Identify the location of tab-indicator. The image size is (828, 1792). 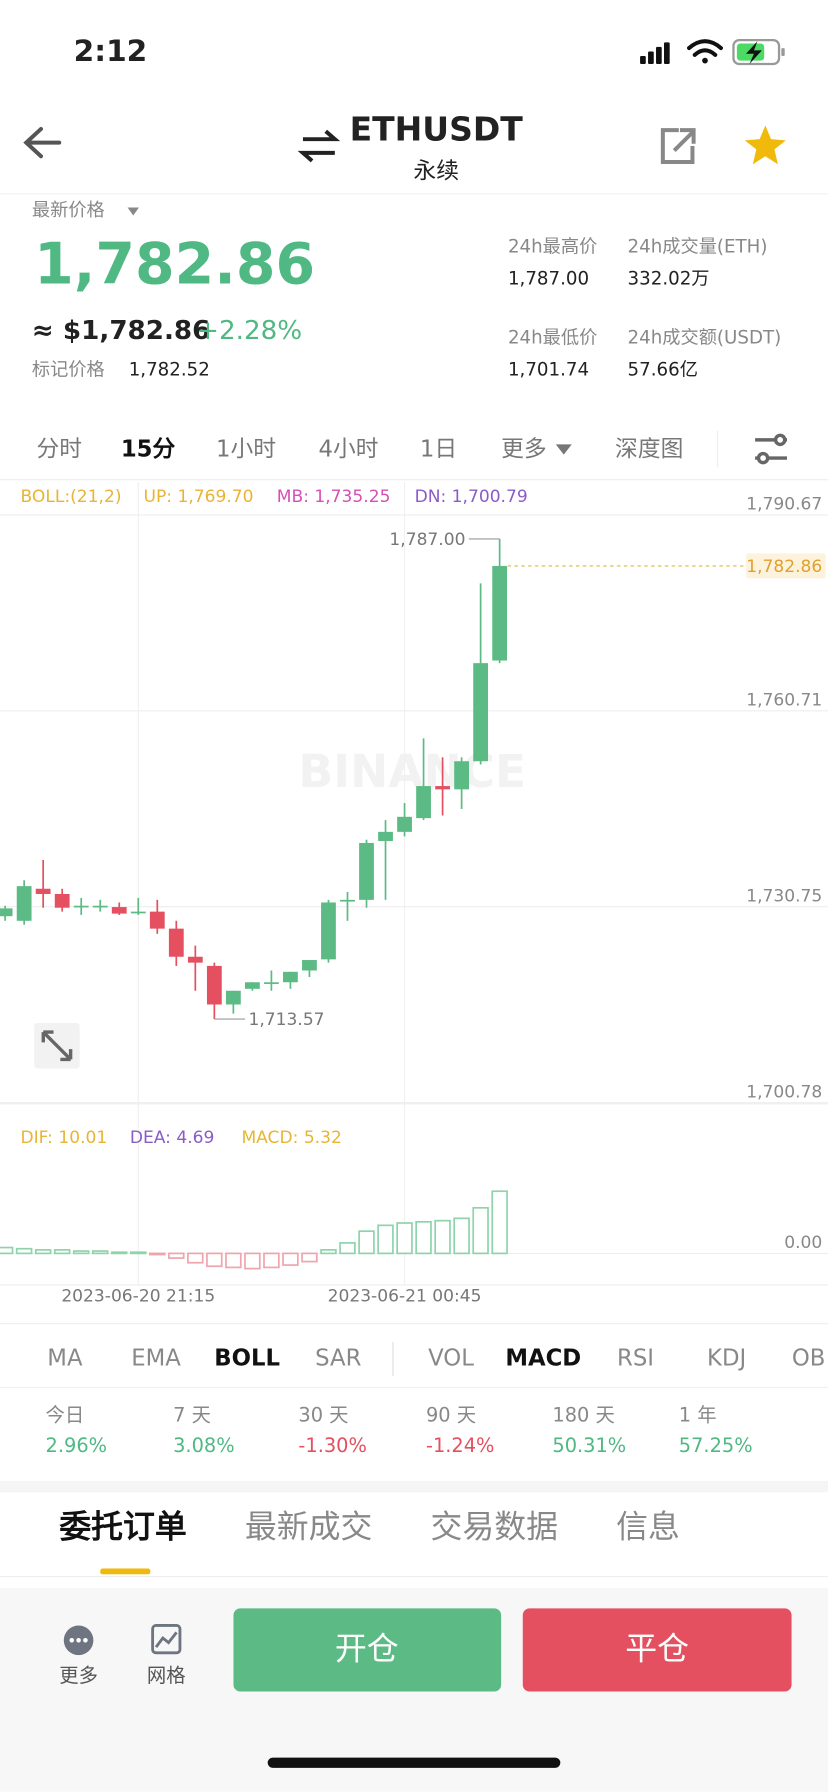
(125, 1571).